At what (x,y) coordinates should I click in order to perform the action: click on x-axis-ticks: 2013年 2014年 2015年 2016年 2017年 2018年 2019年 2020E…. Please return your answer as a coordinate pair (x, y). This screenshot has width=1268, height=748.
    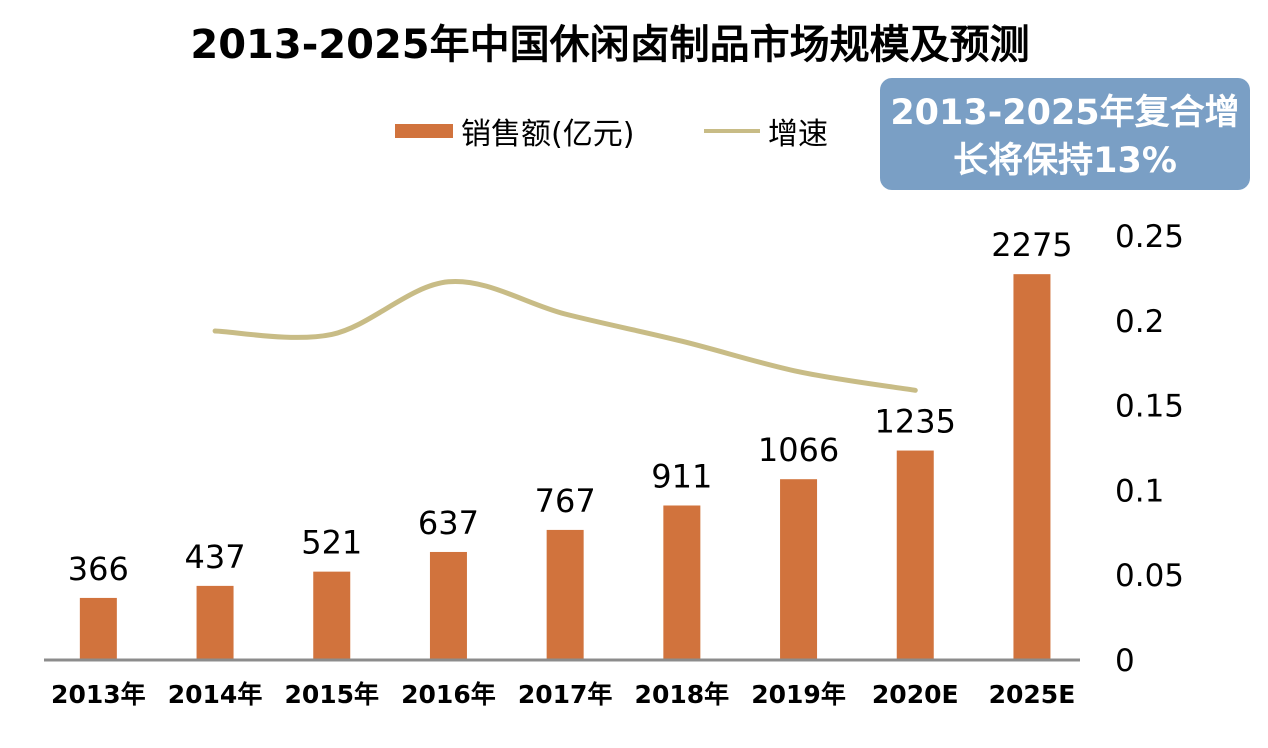
    Looking at the image, I should click on (563, 694).